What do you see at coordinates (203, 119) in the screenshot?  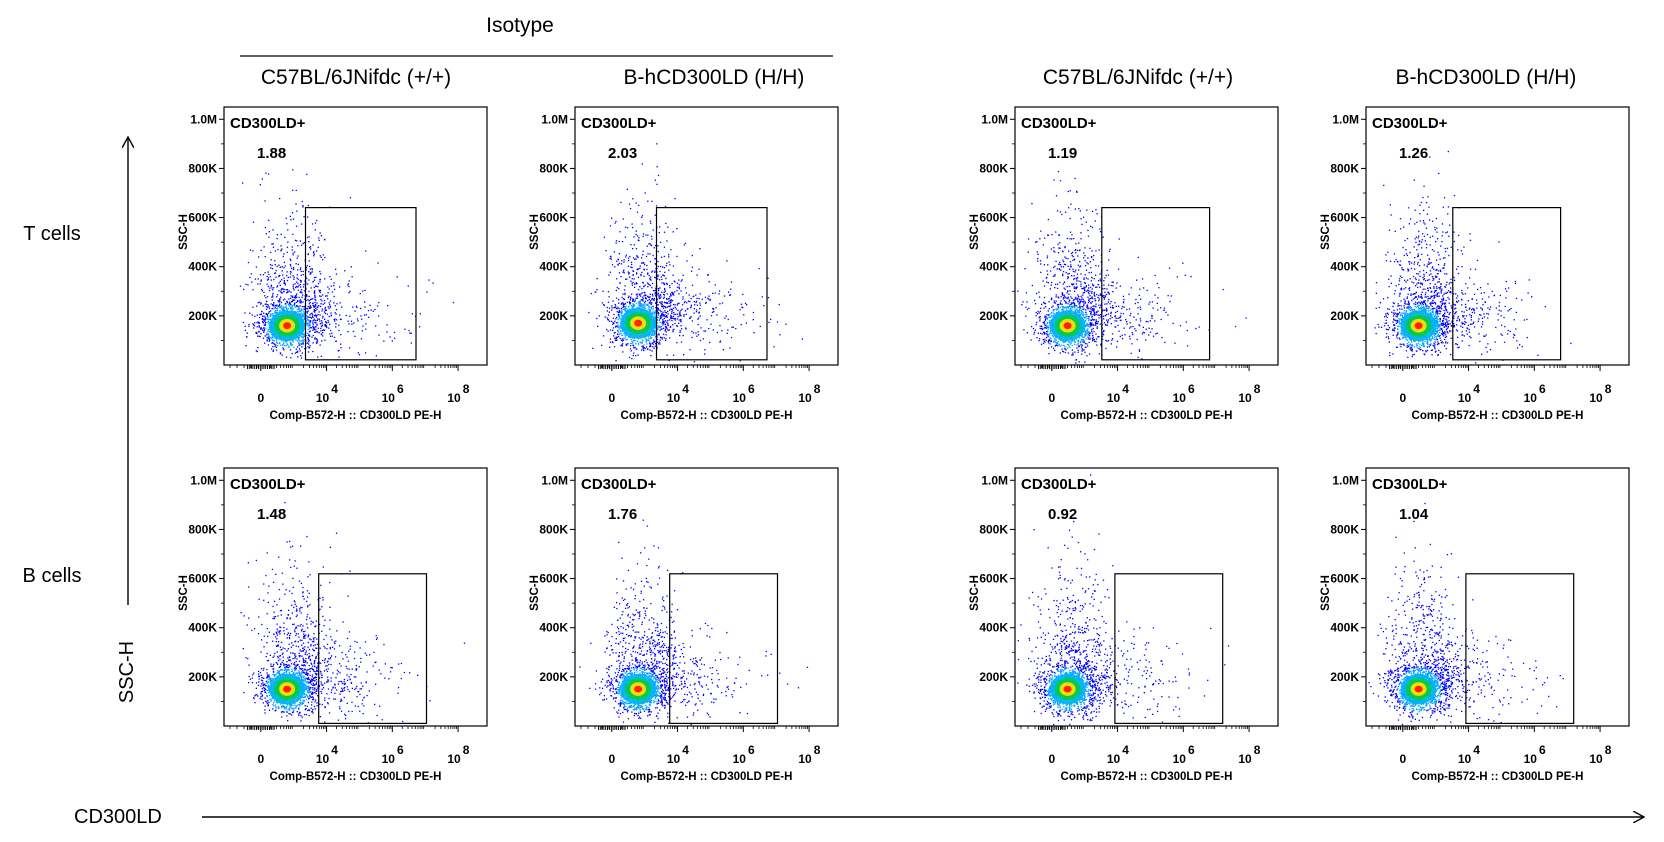 I see `y-tick-label: 1.0M` at bounding box center [203, 119].